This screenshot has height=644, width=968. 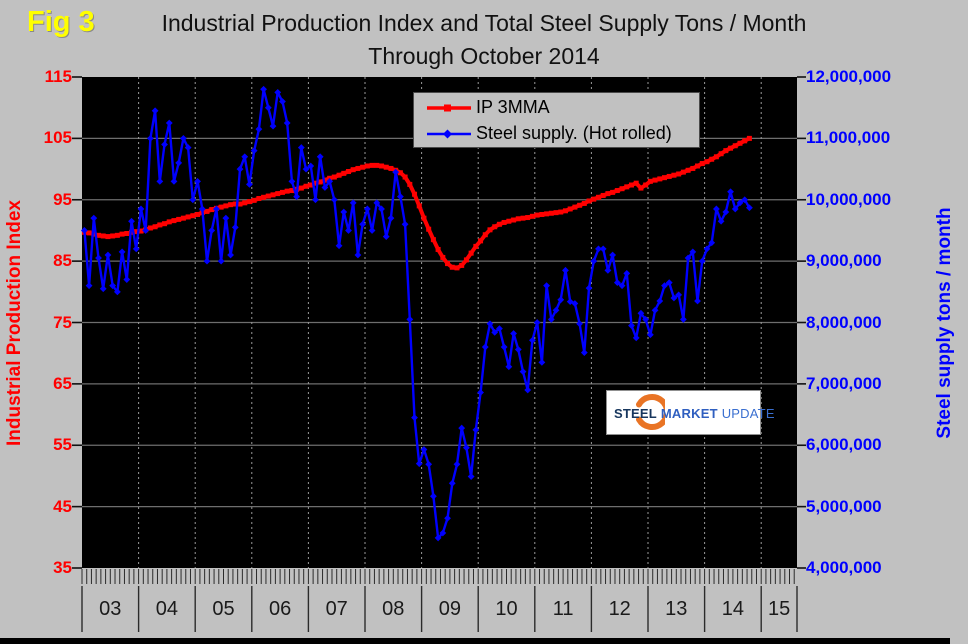 I want to click on x-axis-year-label: 03, so click(x=110, y=609).